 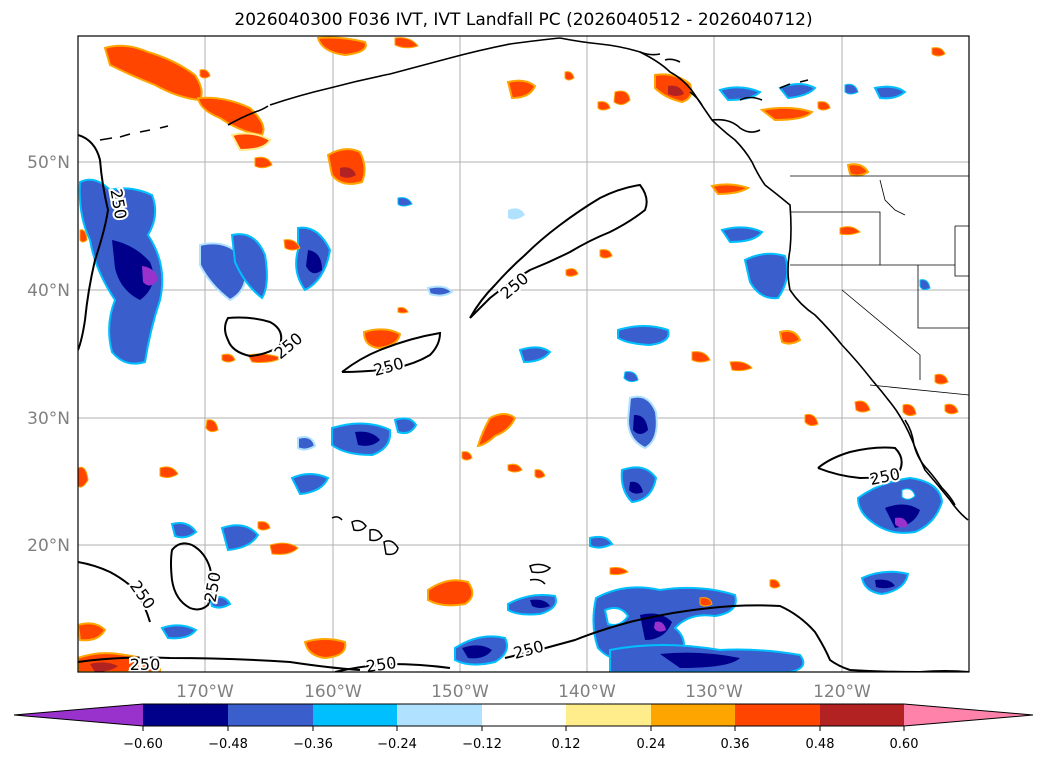 I want to click on colorbar-ticks, so click(x=523, y=728).